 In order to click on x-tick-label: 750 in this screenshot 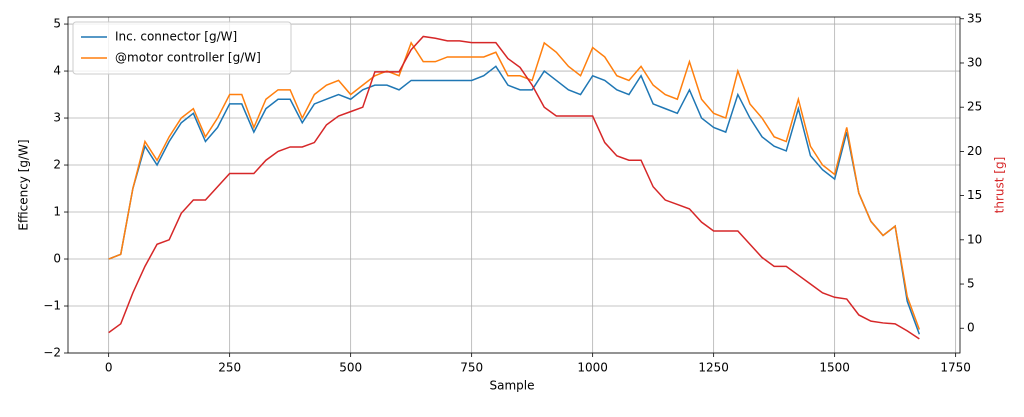, I will do `click(471, 368)`.